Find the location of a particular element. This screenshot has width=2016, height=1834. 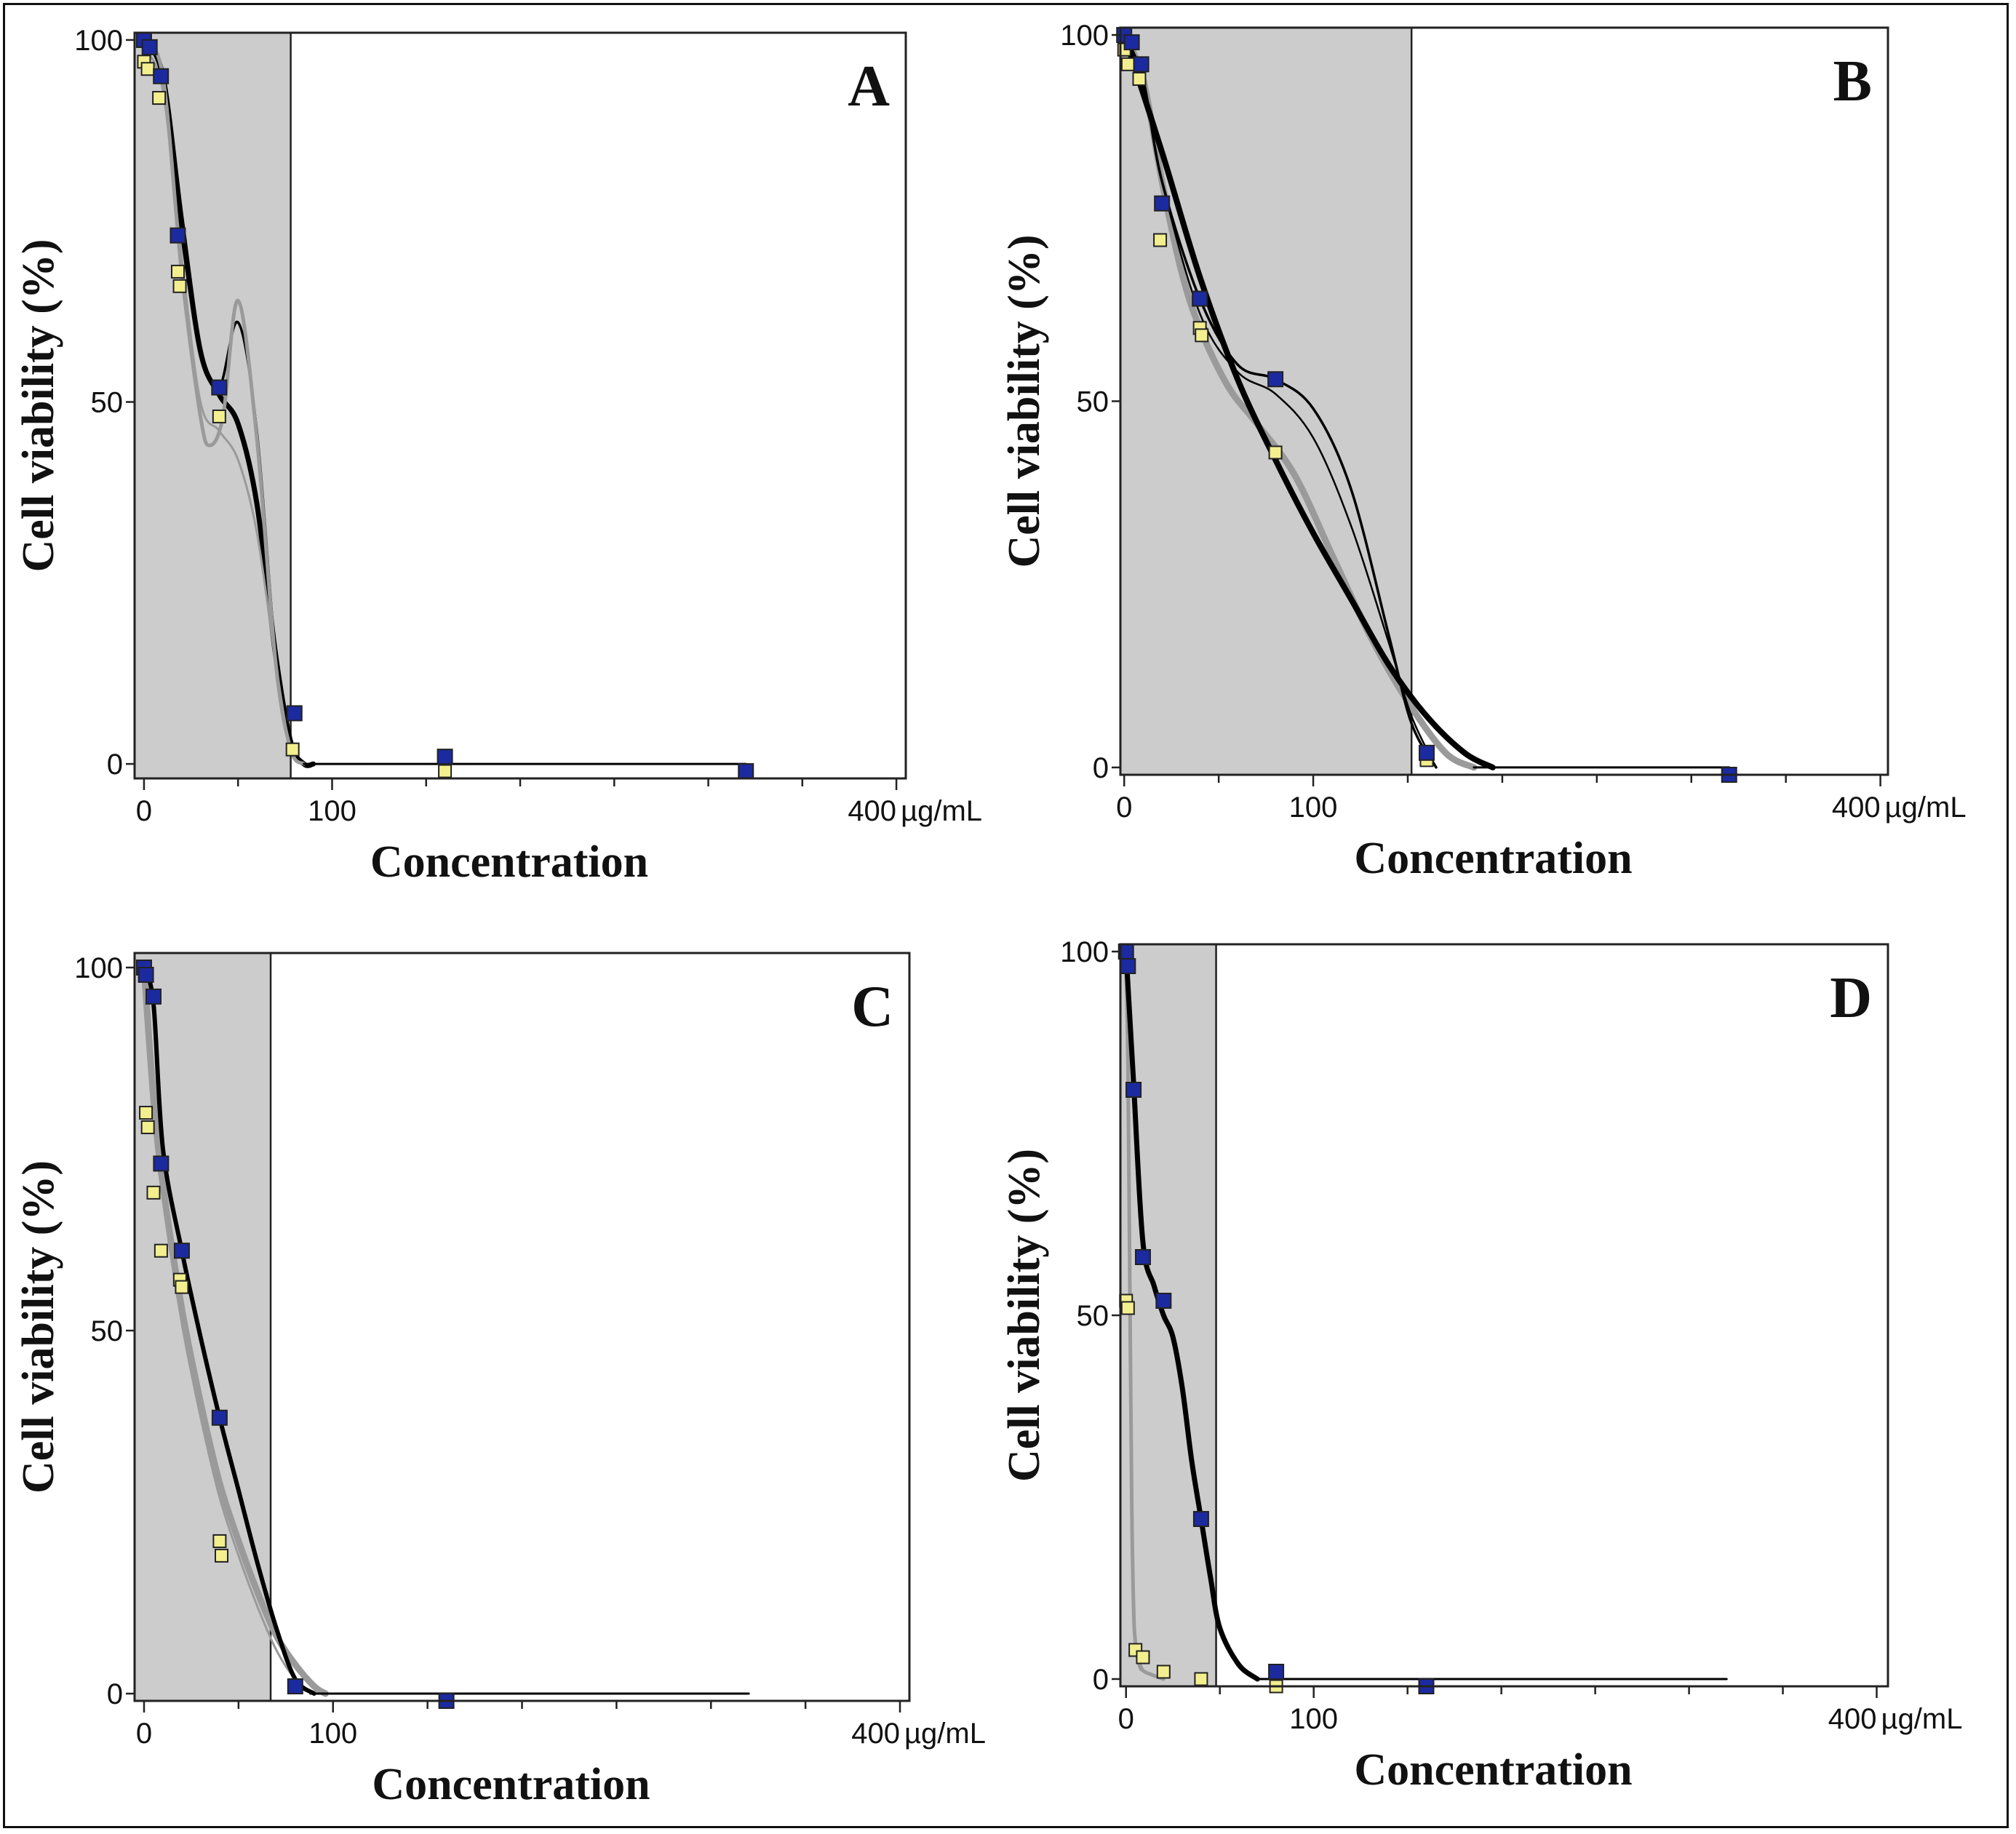

panel-letter: C is located at coordinates (872, 1007).